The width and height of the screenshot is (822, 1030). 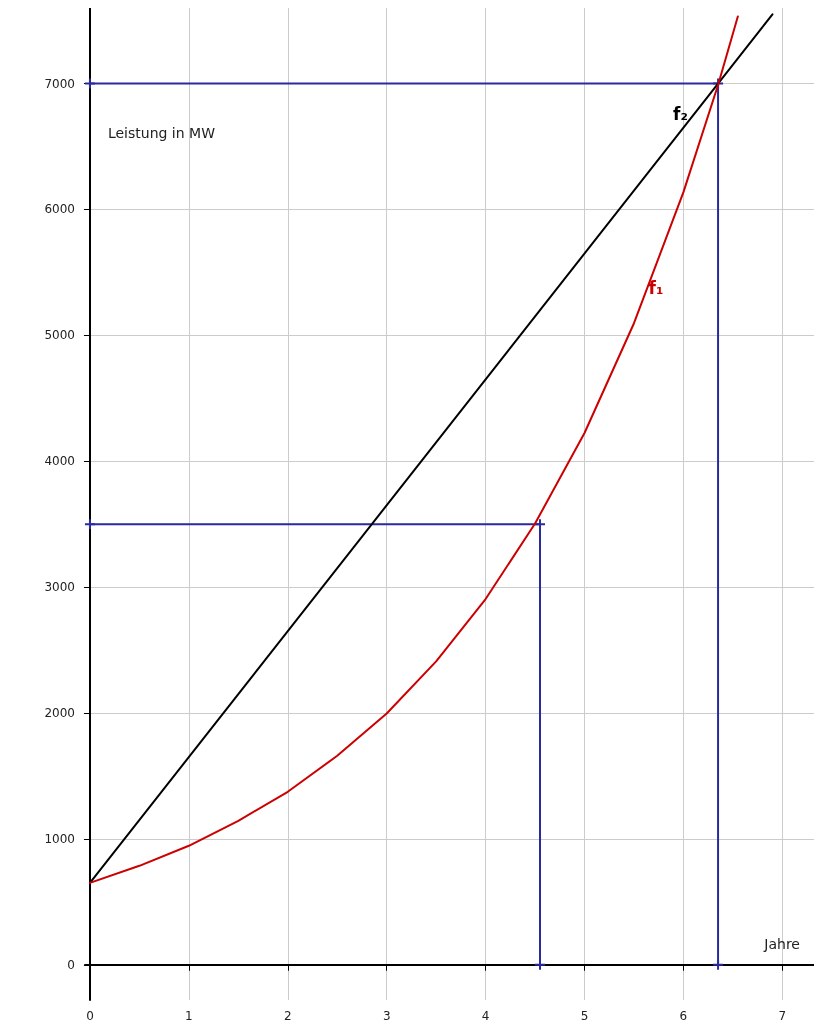 I want to click on x-tick-label: 2, so click(x=287, y=1016).